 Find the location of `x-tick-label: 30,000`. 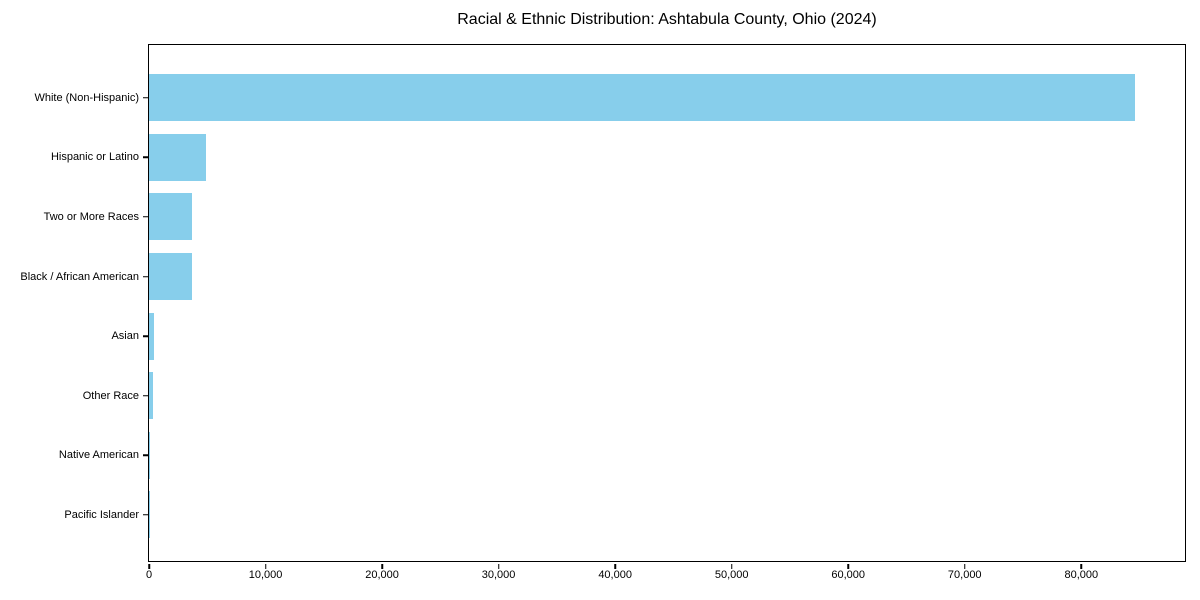

x-tick-label: 30,000 is located at coordinates (498, 575).